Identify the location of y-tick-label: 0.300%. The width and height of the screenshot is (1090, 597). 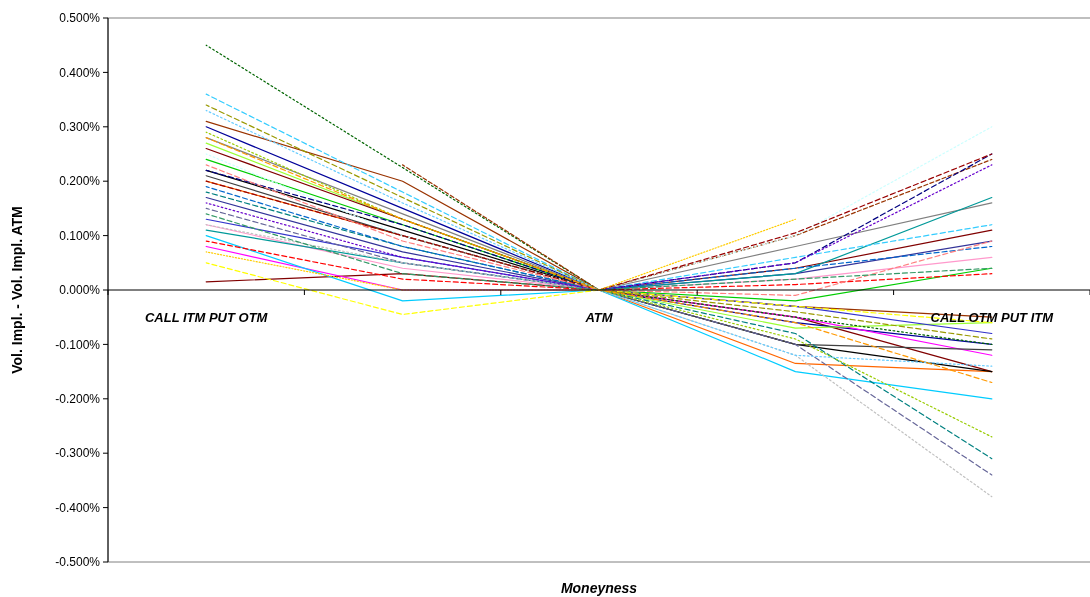
(80, 127).